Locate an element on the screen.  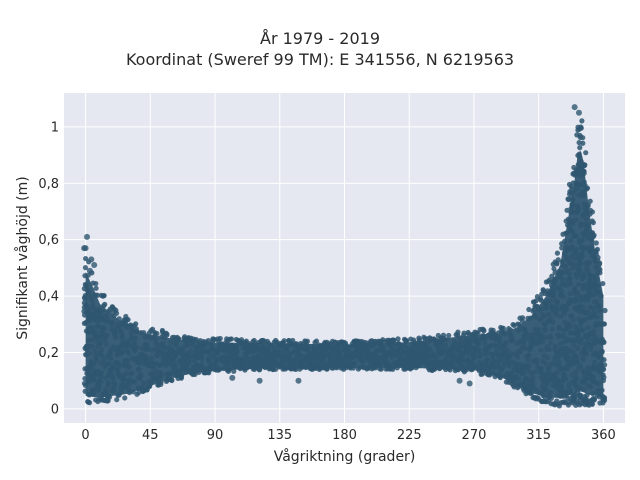
y-tick-label: 0,6 is located at coordinates (48, 240).